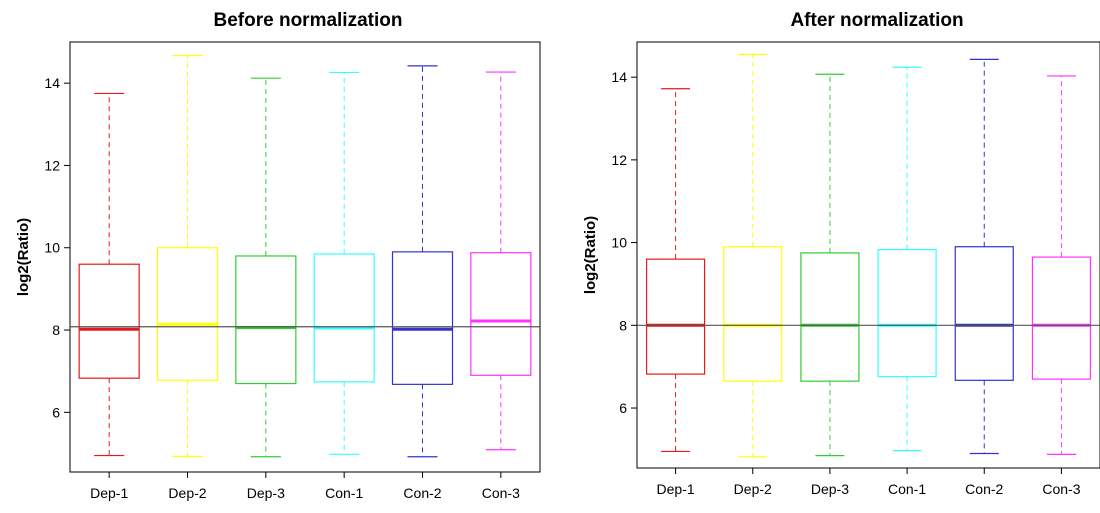 The height and width of the screenshot is (513, 1100). Describe the element at coordinates (876, 20) in the screenshot. I see `chart-title: After normalization` at that location.